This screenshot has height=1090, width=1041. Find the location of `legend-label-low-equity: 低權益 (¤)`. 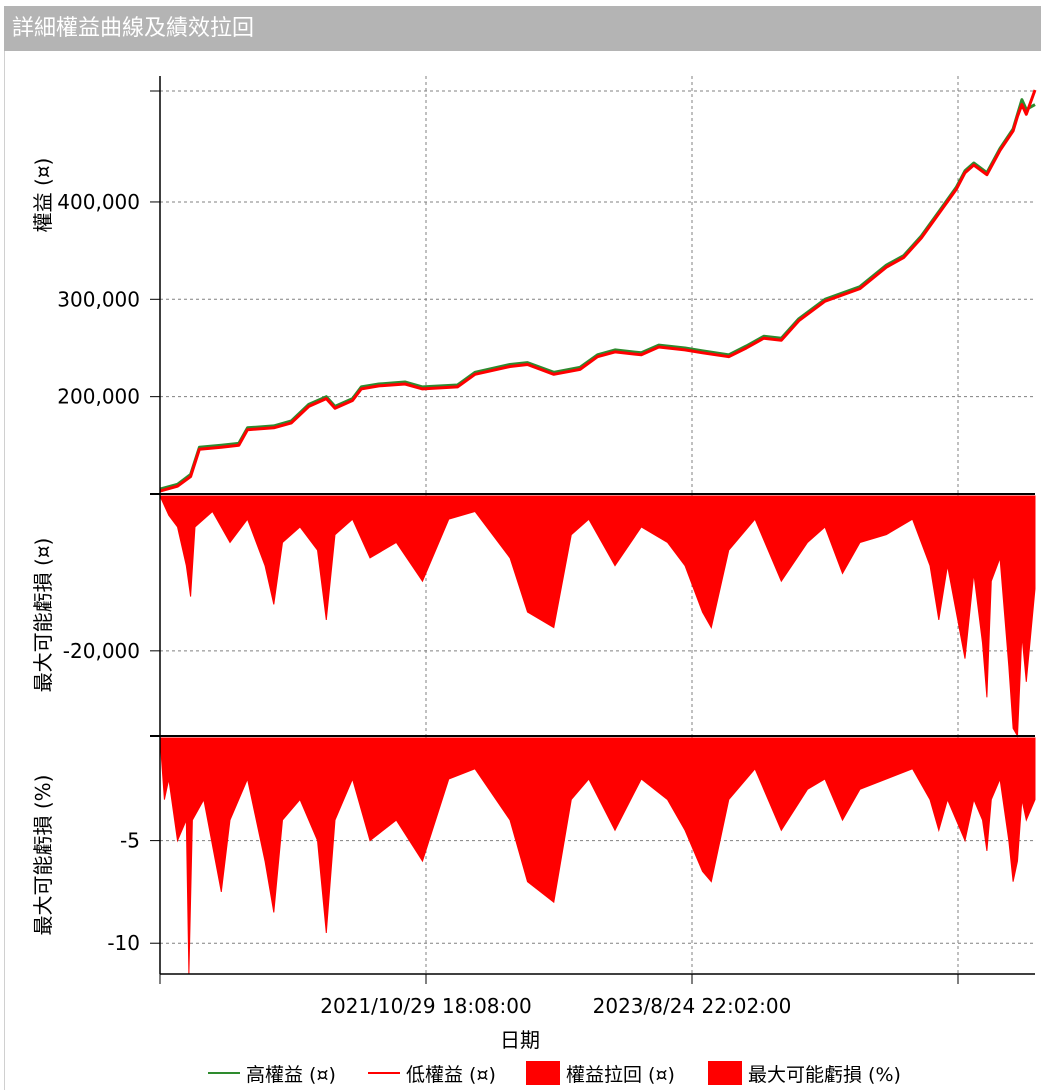

legend-label-low-equity: 低權益 (¤) is located at coordinates (451, 1074).